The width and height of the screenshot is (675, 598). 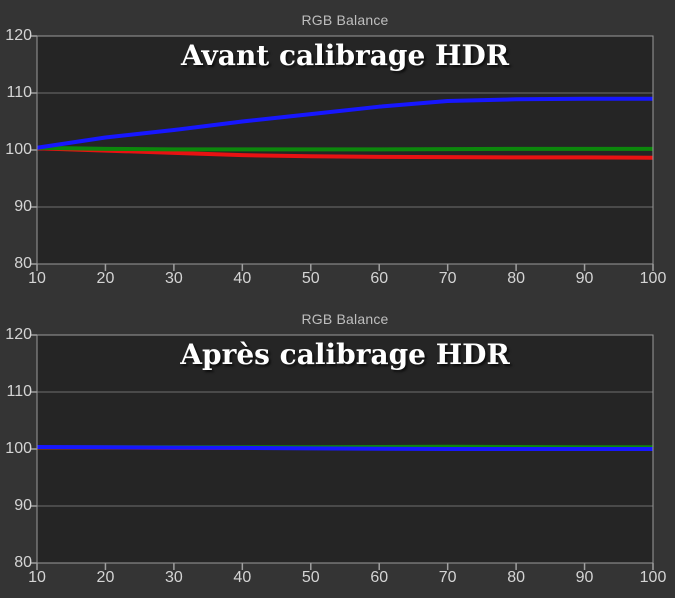 I want to click on series-line-green, so click(x=344, y=148).